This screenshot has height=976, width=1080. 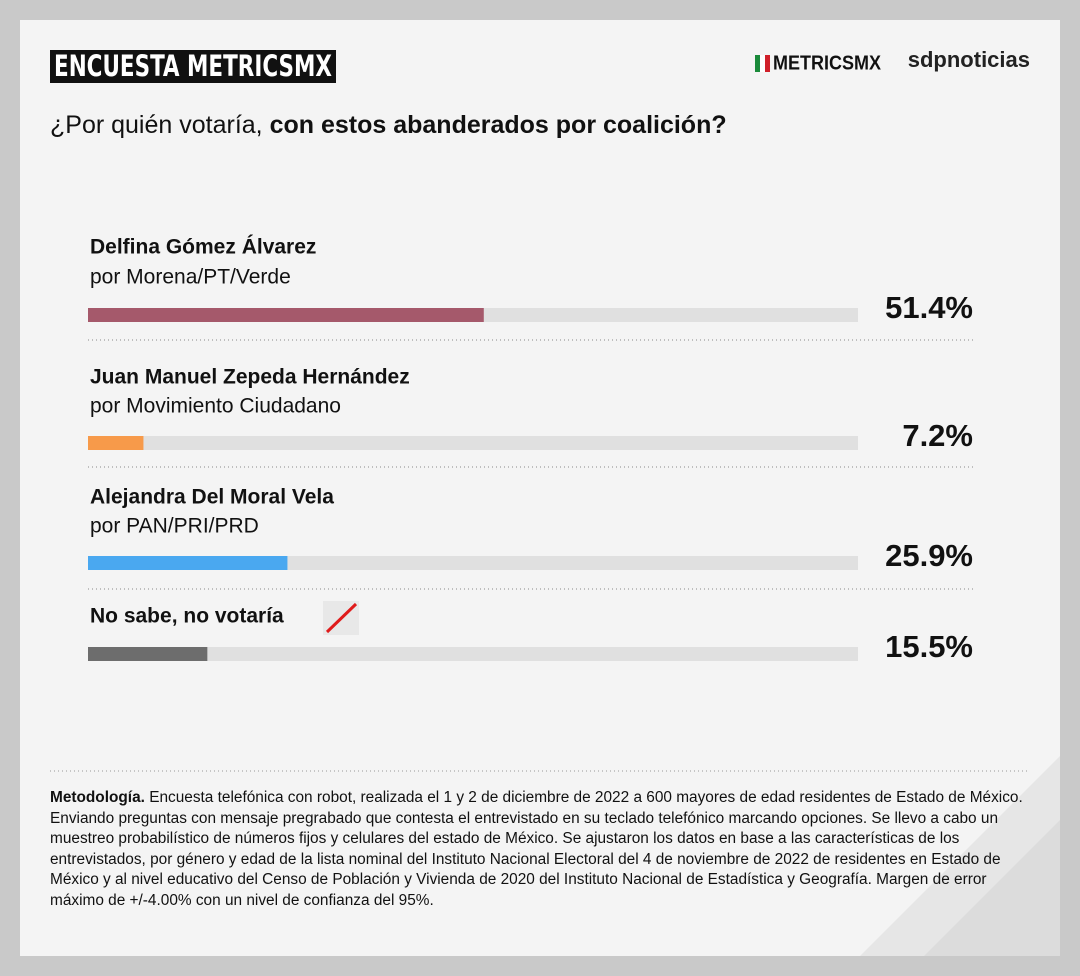 I want to click on methodology-label: Metodología., so click(x=97, y=797).